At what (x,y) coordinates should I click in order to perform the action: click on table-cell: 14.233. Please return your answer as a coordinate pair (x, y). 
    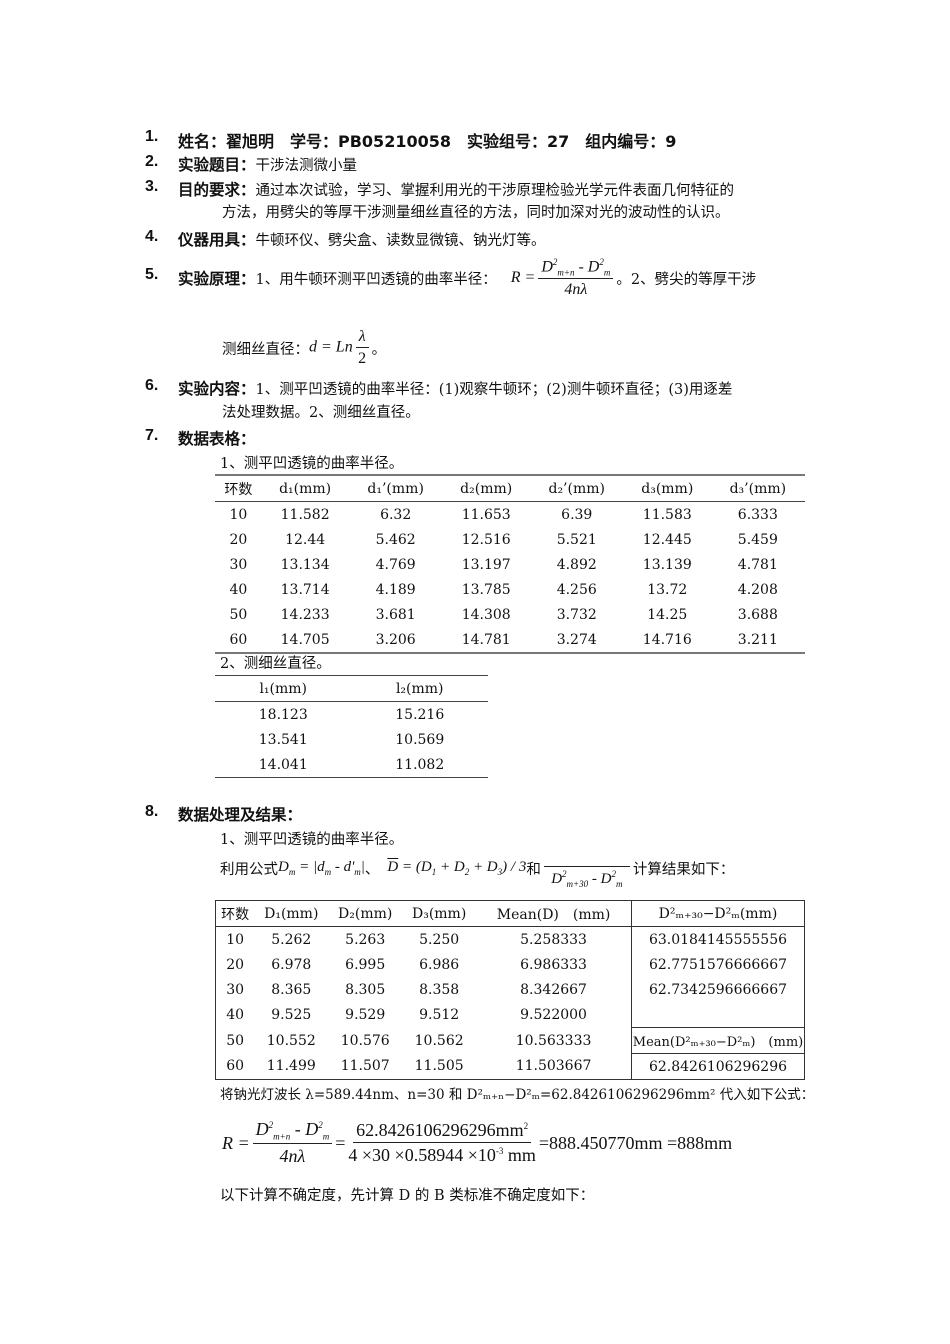
    Looking at the image, I should click on (305, 614).